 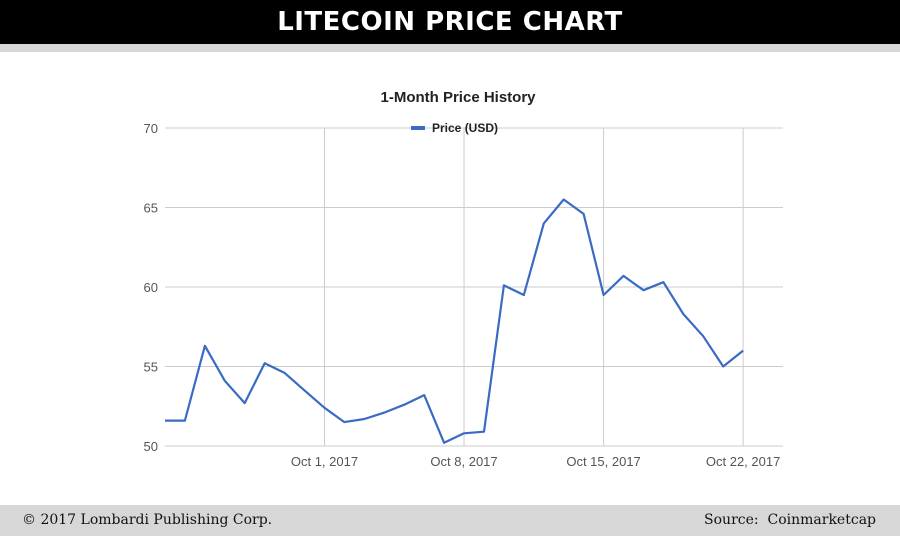 I want to click on y-tick-label: 55, so click(x=151, y=367).